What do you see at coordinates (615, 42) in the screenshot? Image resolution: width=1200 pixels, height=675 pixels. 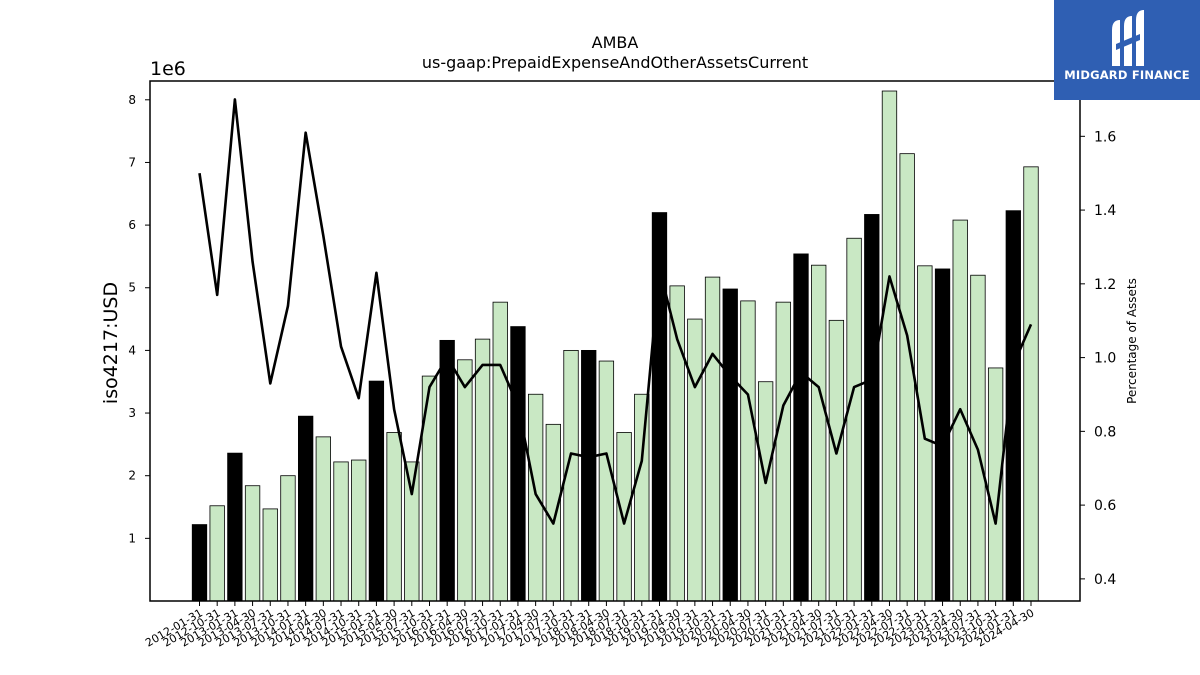 I see `chart-title: AMBA` at bounding box center [615, 42].